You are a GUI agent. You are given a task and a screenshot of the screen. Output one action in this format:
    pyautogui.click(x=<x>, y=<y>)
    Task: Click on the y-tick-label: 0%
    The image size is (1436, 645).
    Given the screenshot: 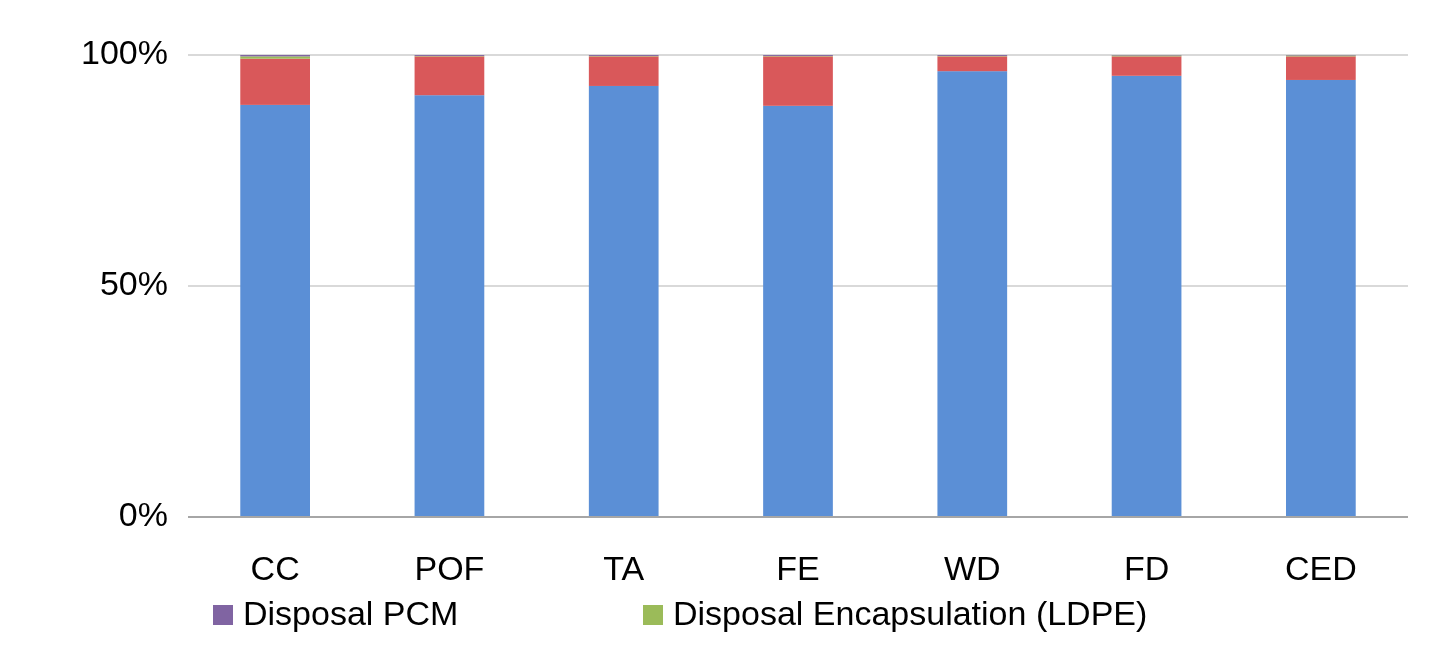 What is the action you would take?
    pyautogui.click(x=143, y=513)
    